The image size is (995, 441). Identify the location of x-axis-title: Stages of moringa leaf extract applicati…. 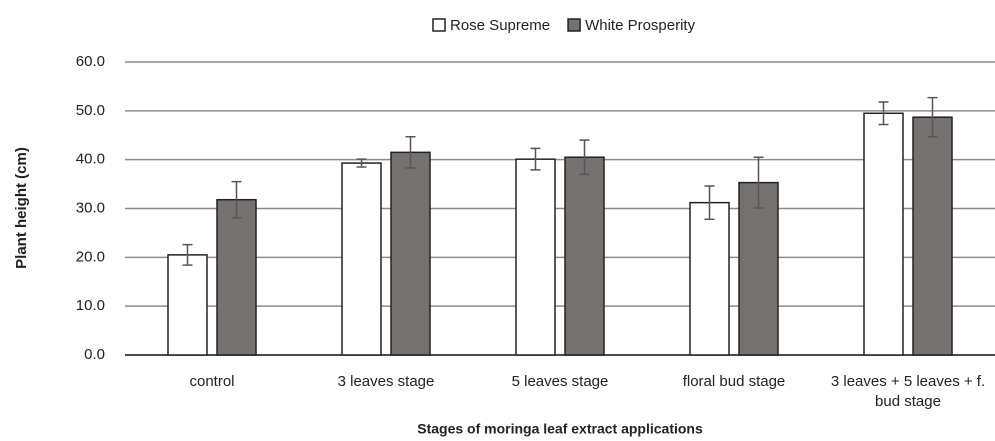
(560, 429).